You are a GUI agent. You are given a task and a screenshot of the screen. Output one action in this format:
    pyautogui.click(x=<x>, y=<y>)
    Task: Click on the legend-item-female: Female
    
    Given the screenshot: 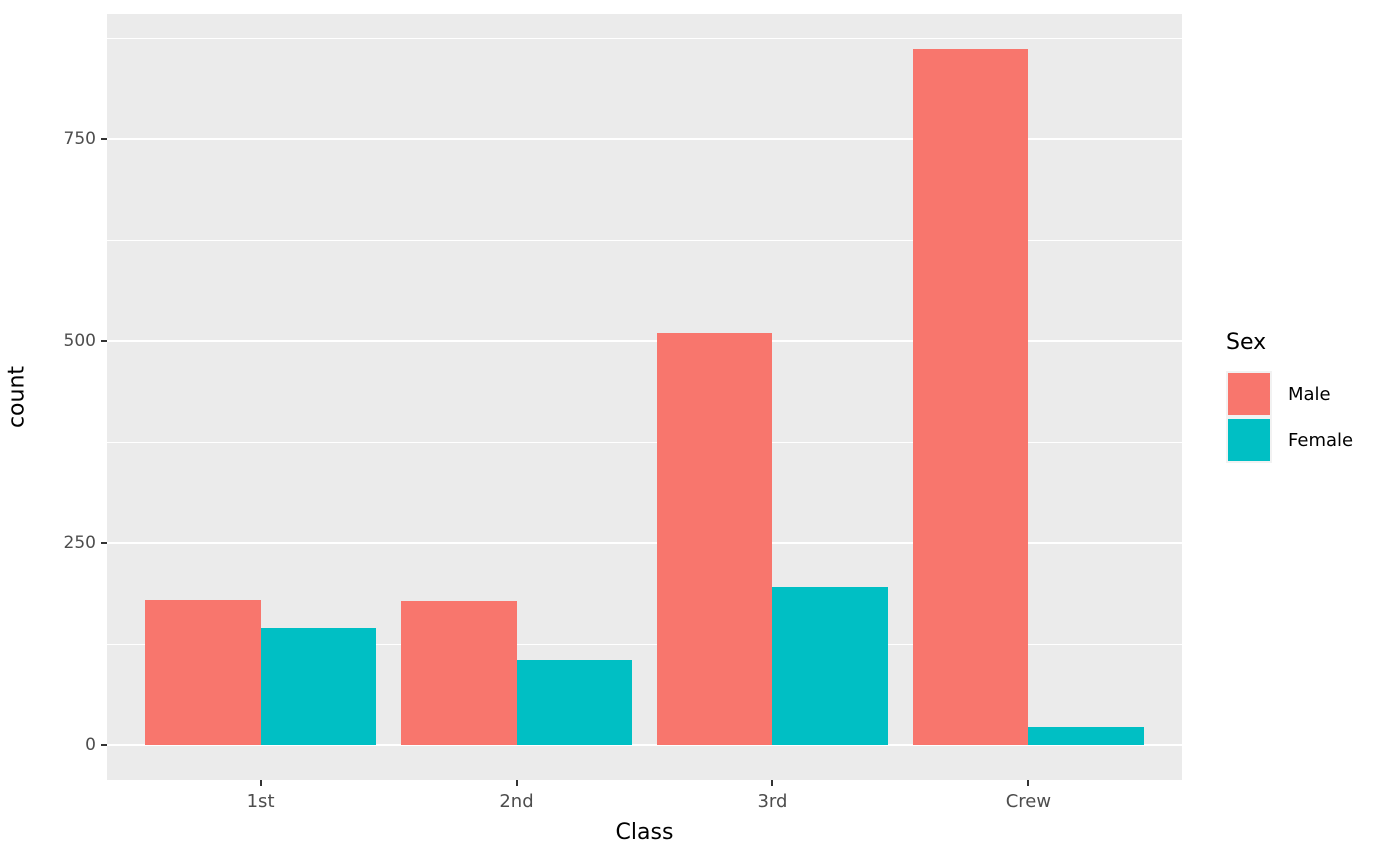 What is the action you would take?
    pyautogui.click(x=1289, y=440)
    